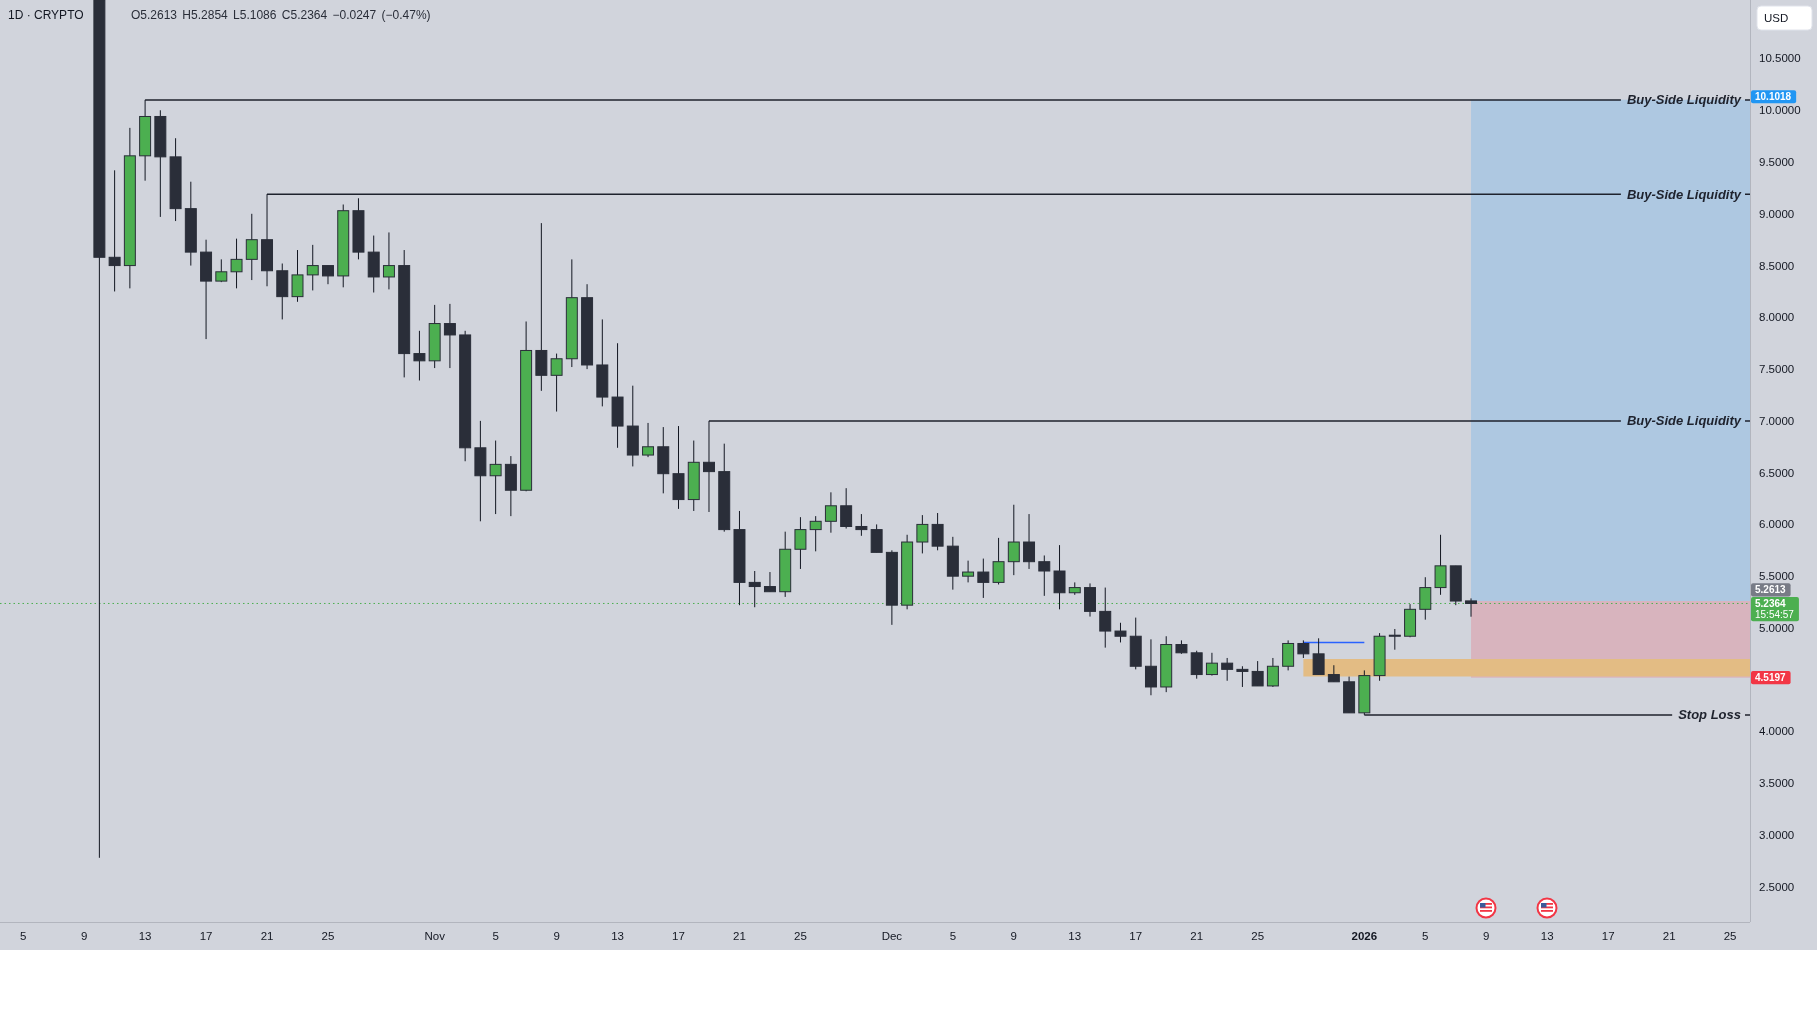 The image size is (1817, 1011). Describe the element at coordinates (1777, 162) in the screenshot. I see `y-tick-label: 9.5000` at that location.